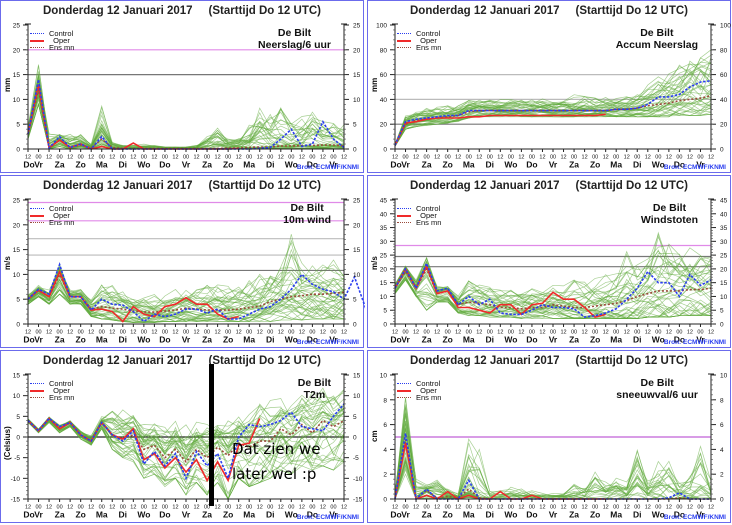  Describe the element at coordinates (724, 256) in the screenshot. I see `y-tick-label: 25` at that location.